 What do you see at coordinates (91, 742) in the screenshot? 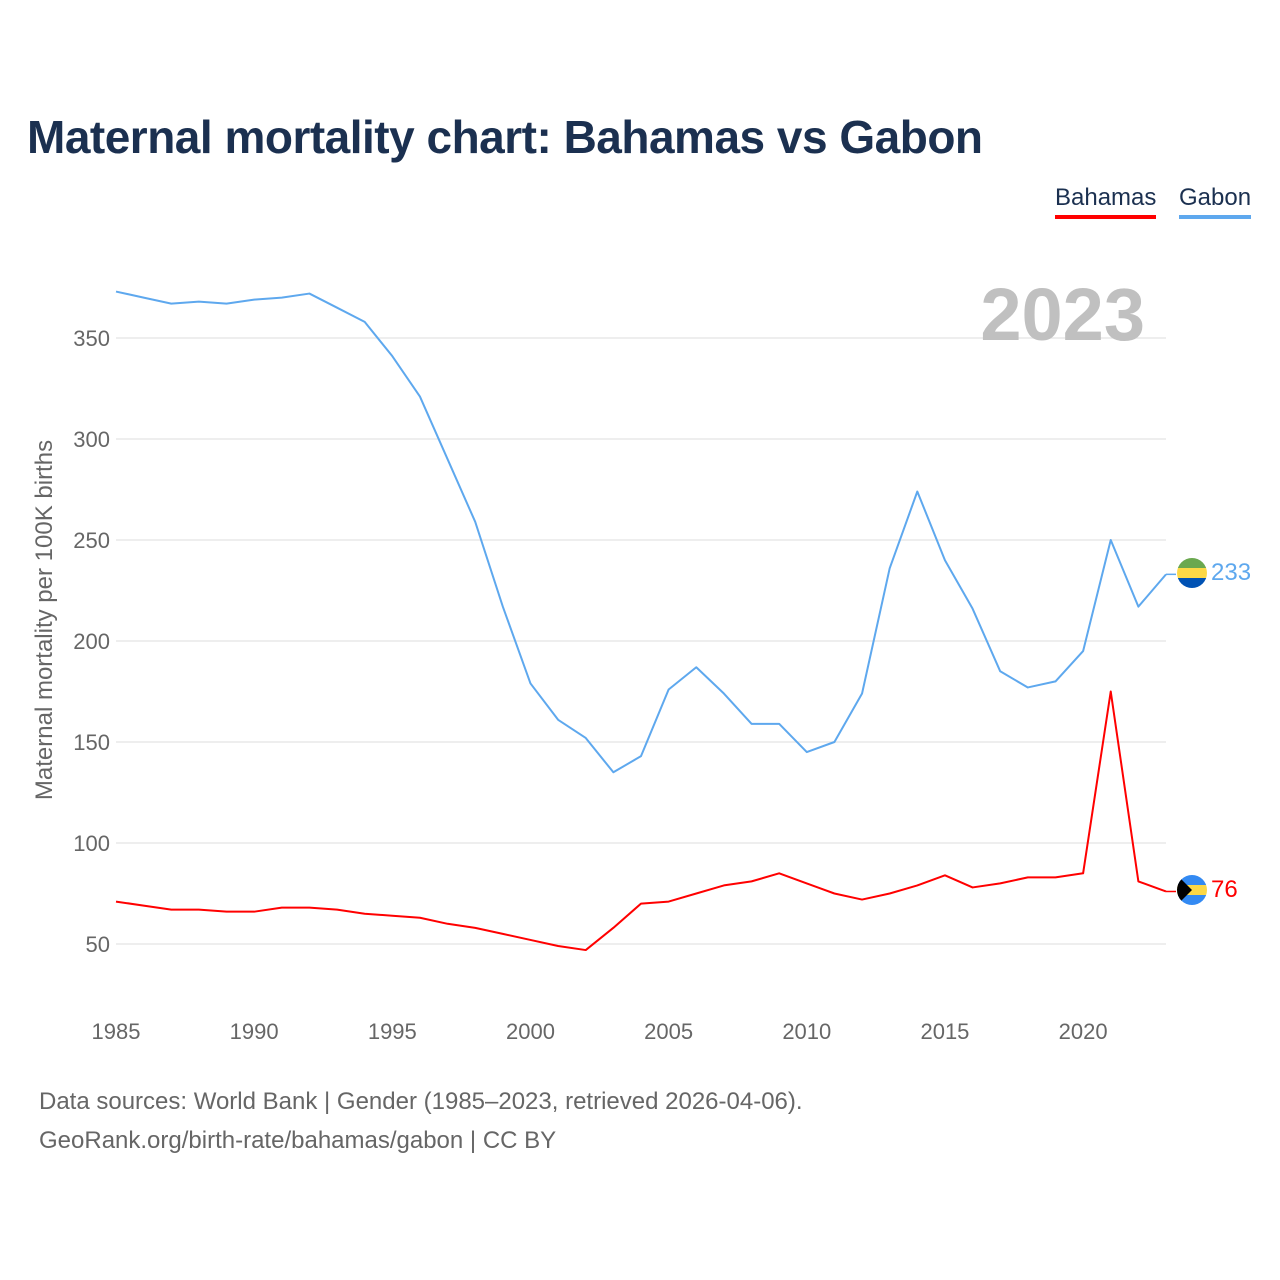
I see `y-tick-label: 150` at bounding box center [91, 742].